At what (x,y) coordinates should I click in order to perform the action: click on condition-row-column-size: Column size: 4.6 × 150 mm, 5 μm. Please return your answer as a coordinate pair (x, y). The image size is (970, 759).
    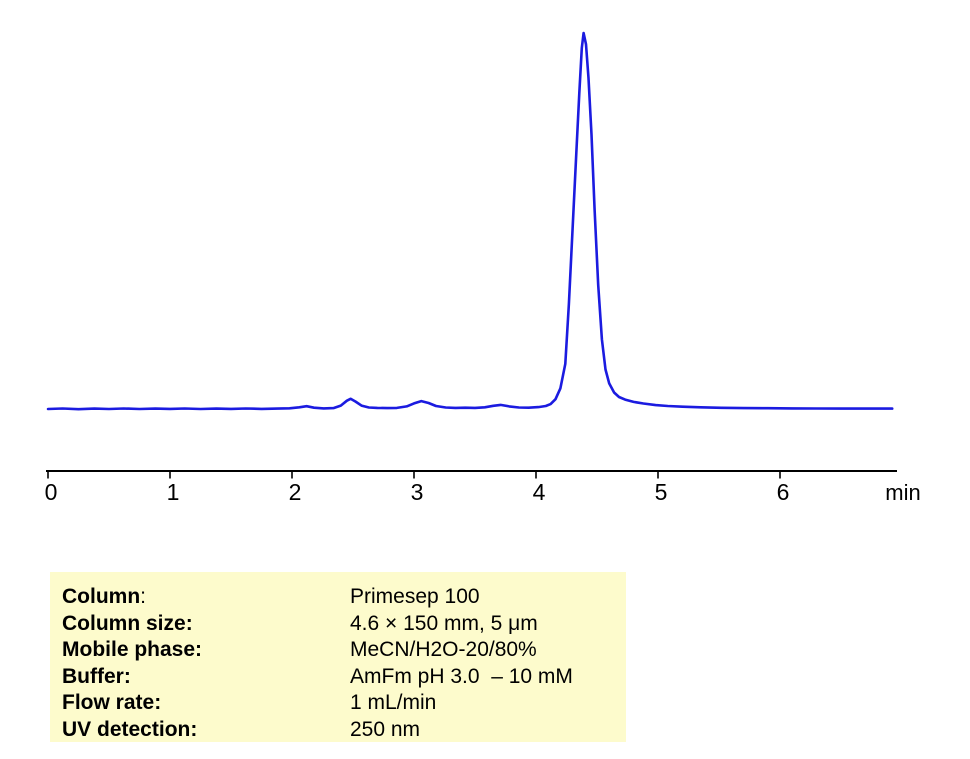
    Looking at the image, I should click on (344, 624).